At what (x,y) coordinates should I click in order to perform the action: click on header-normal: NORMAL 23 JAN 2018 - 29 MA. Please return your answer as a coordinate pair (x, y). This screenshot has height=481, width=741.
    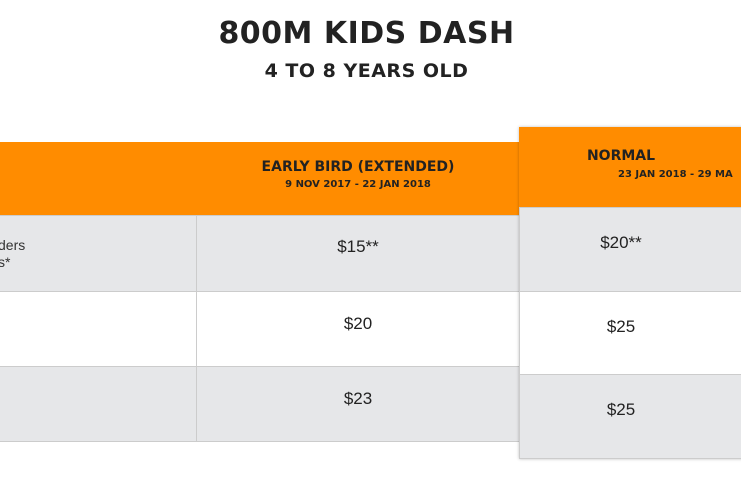
    Looking at the image, I should click on (630, 167).